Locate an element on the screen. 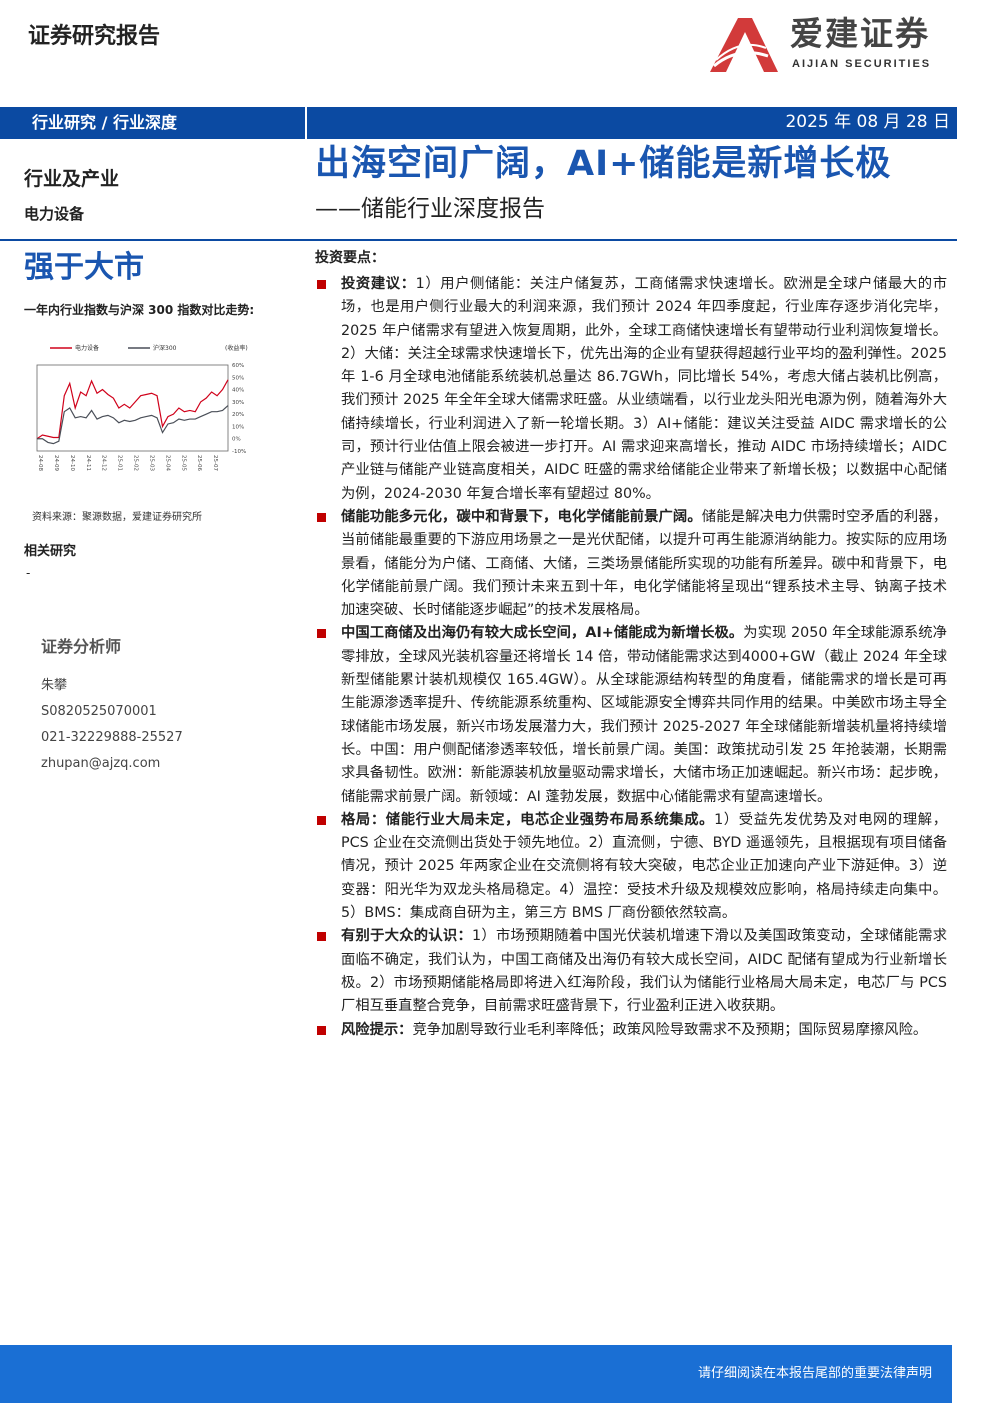  sector-label: 电力设备 is located at coordinates (54, 214).